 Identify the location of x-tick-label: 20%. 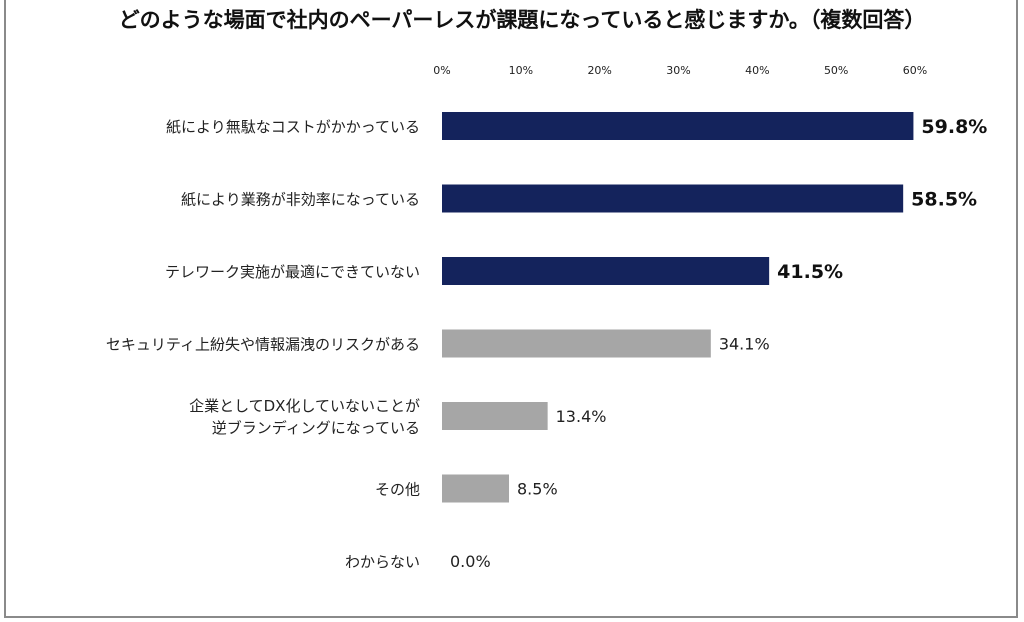
(599, 70).